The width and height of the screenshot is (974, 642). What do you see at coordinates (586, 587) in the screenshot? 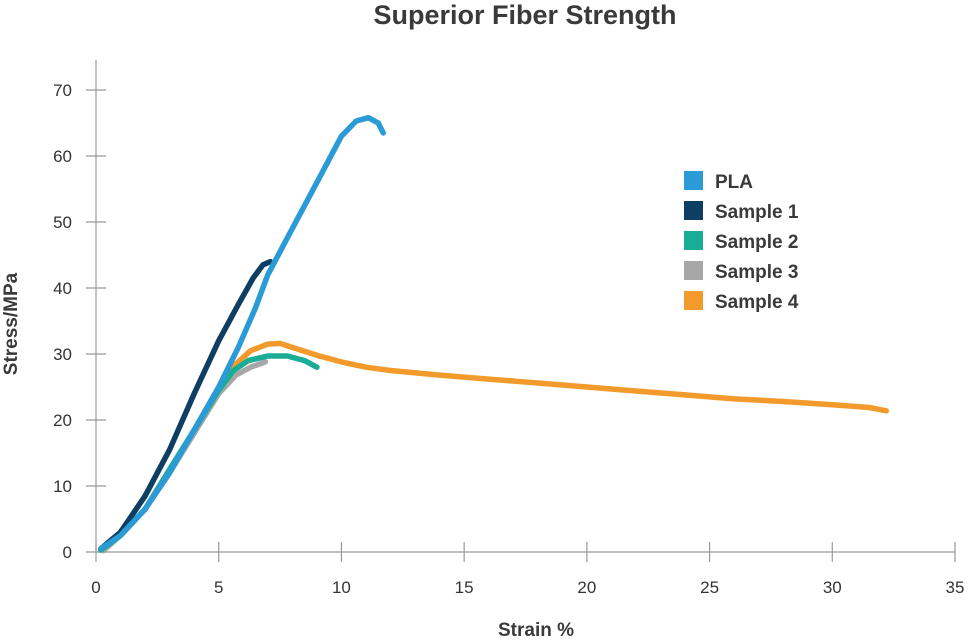
I see `x-tick-label: 20` at bounding box center [586, 587].